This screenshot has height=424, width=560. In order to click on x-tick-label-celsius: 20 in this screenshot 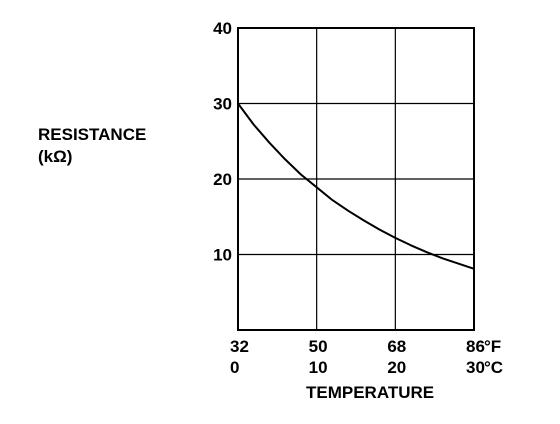, I will do `click(396, 367)`.